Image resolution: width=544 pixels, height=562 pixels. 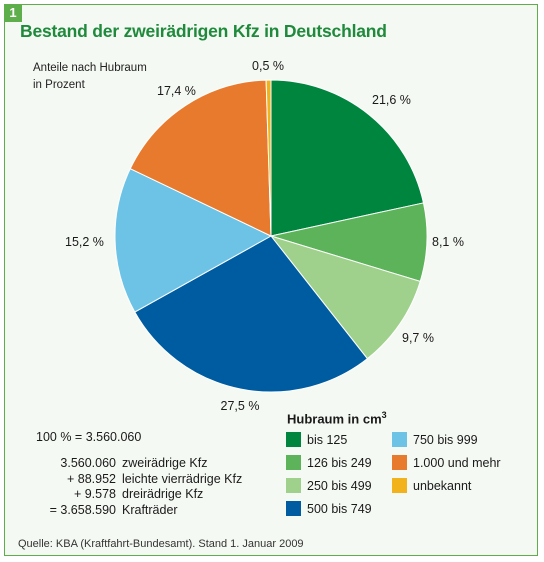 What do you see at coordinates (339, 486) in the screenshot?
I see `legend-label: 250 bis 499` at bounding box center [339, 486].